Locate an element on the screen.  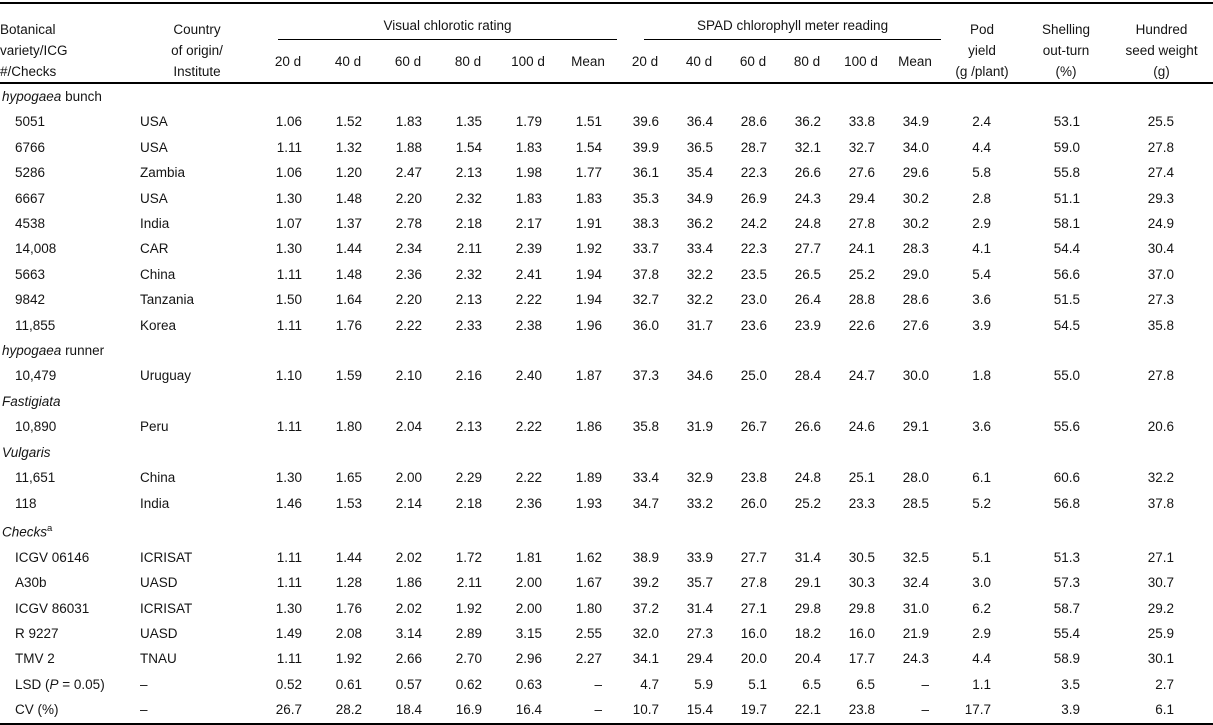
header-line: Hundred is located at coordinates (1161, 29).